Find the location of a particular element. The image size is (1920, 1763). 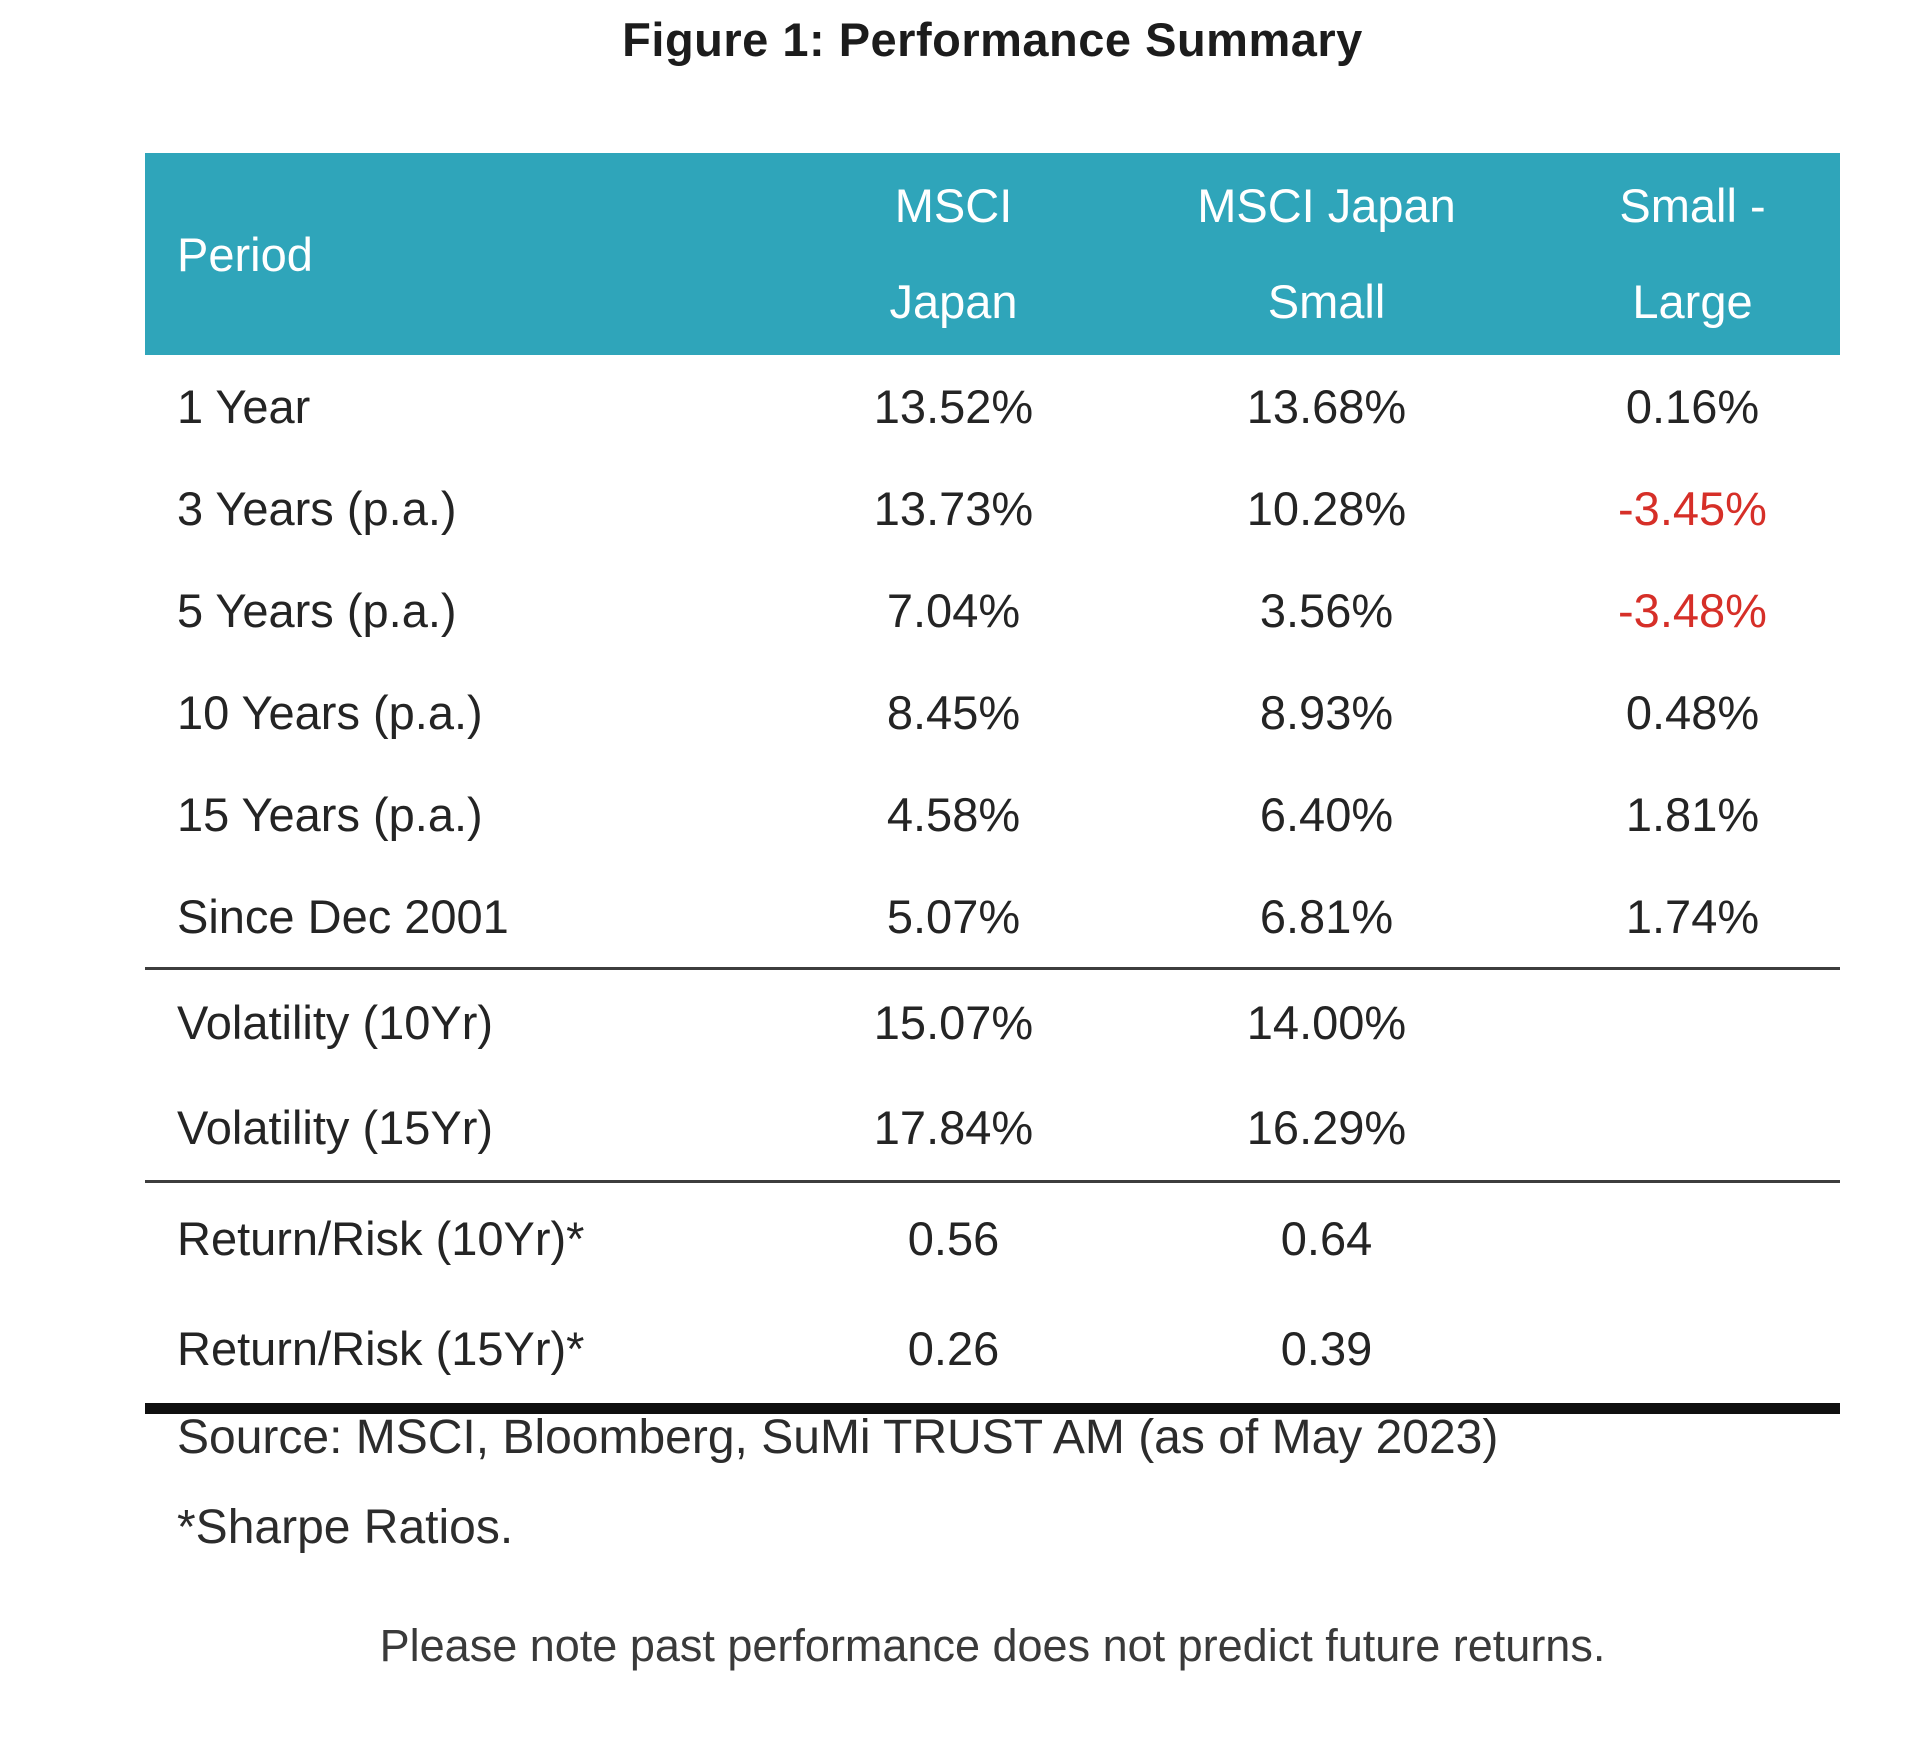

value-cell: 3.56% is located at coordinates (1326, 610).